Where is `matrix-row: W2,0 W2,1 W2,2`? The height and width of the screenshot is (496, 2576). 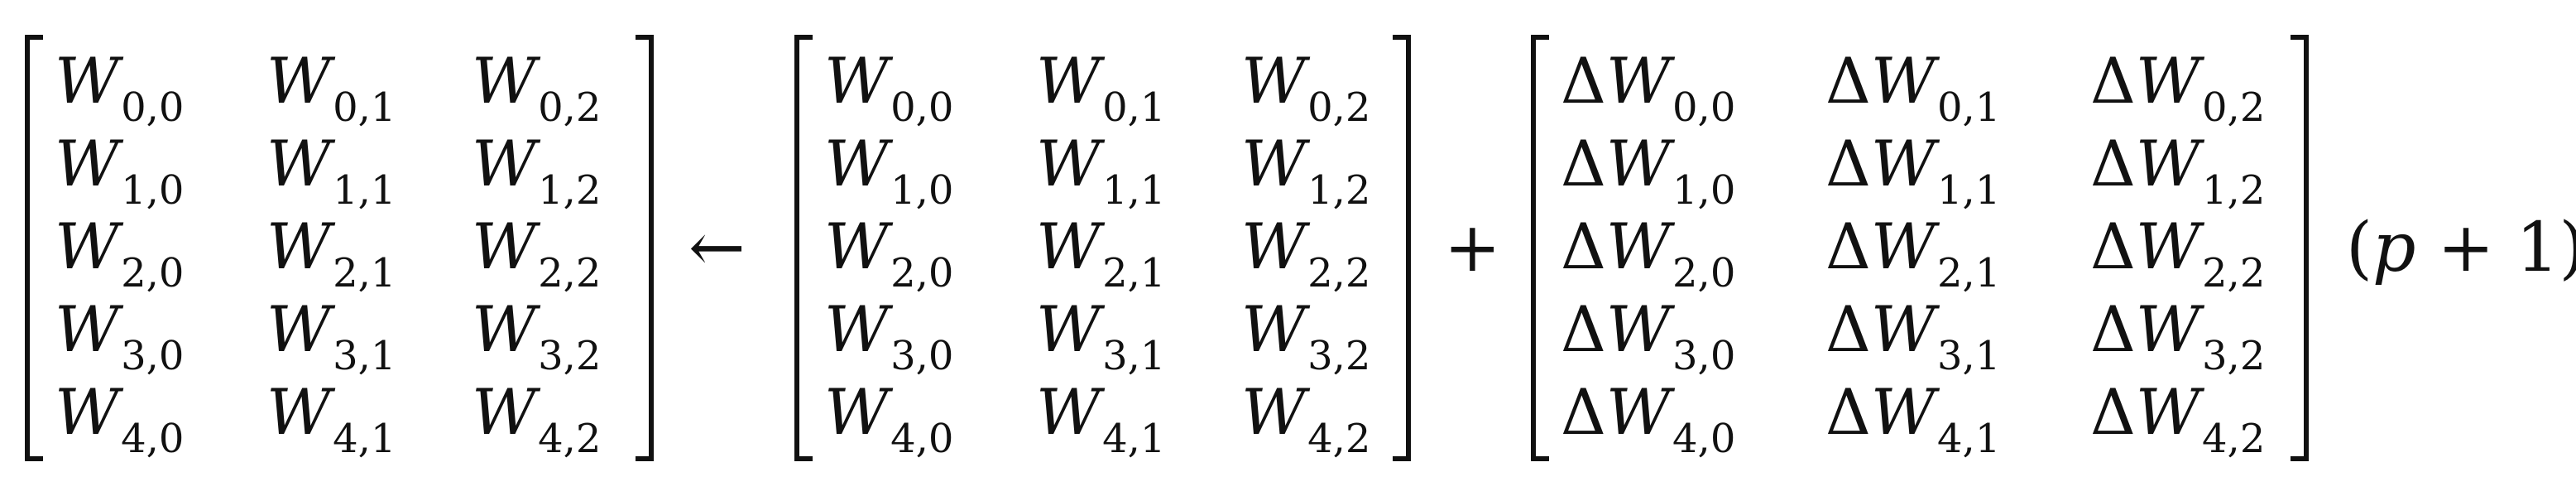 matrix-row: W2,0 W2,1 W2,2 is located at coordinates (1103, 251).